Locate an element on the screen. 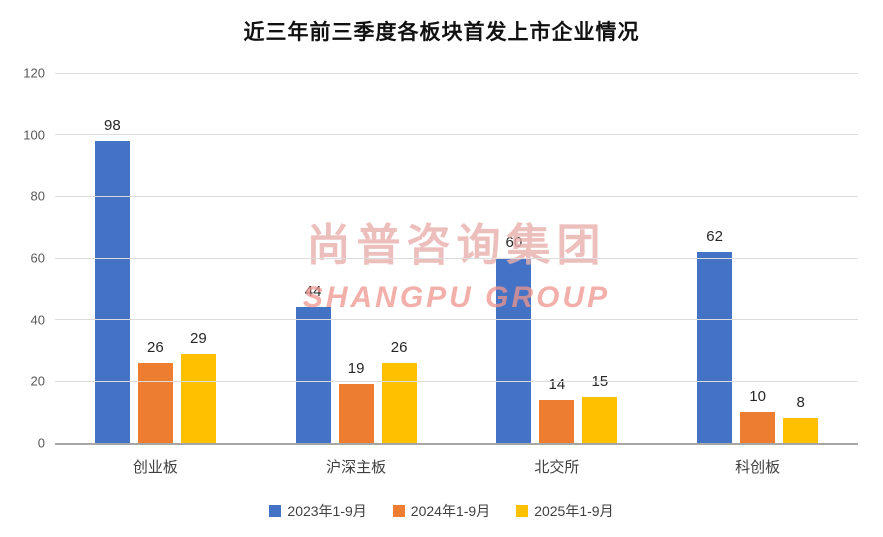 Image resolution: width=883 pixels, height=537 pixels. bar-value-label: 29 is located at coordinates (198, 338).